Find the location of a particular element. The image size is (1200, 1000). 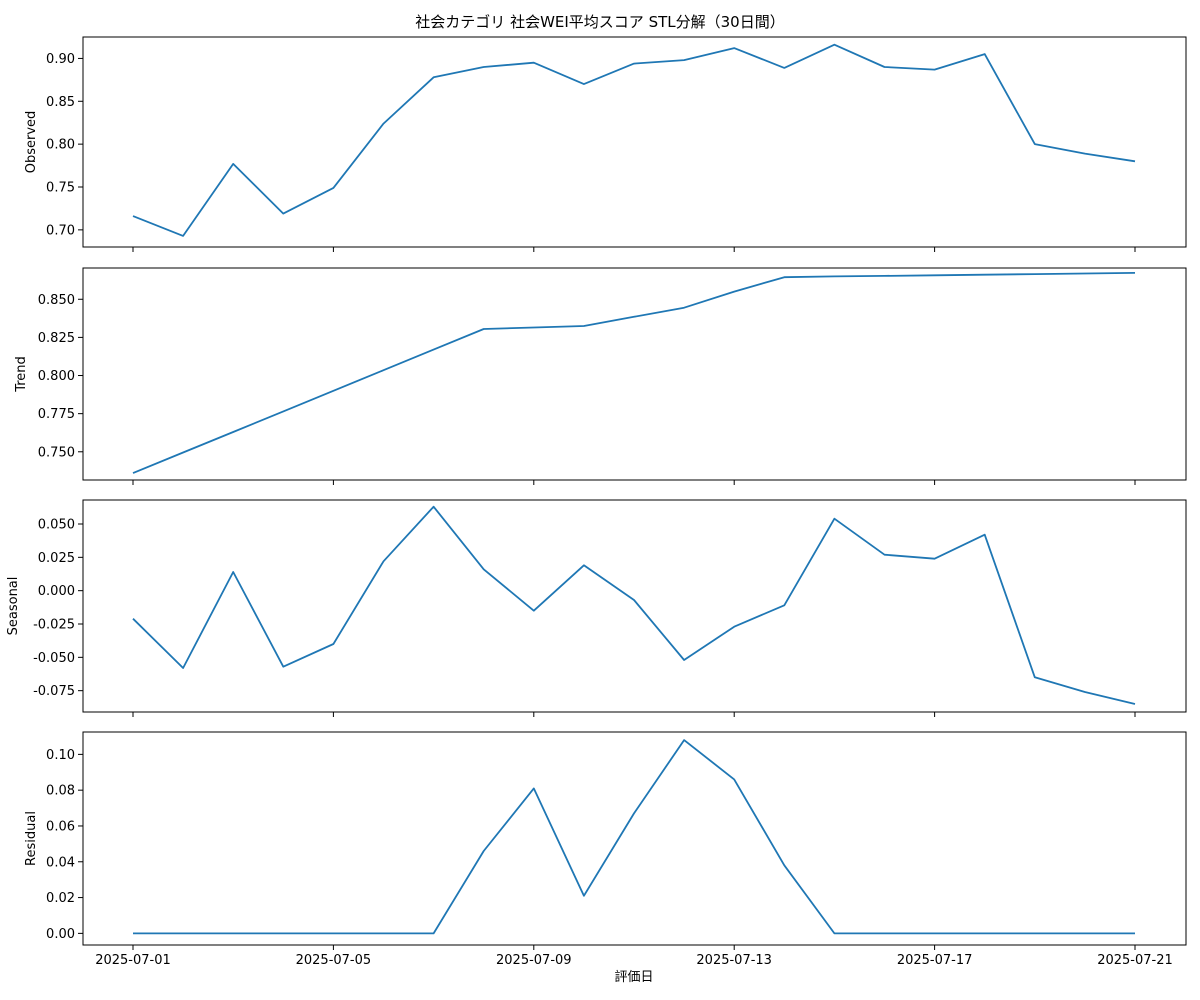

observed-y-tick-label: 0.90 is located at coordinates (60, 59).